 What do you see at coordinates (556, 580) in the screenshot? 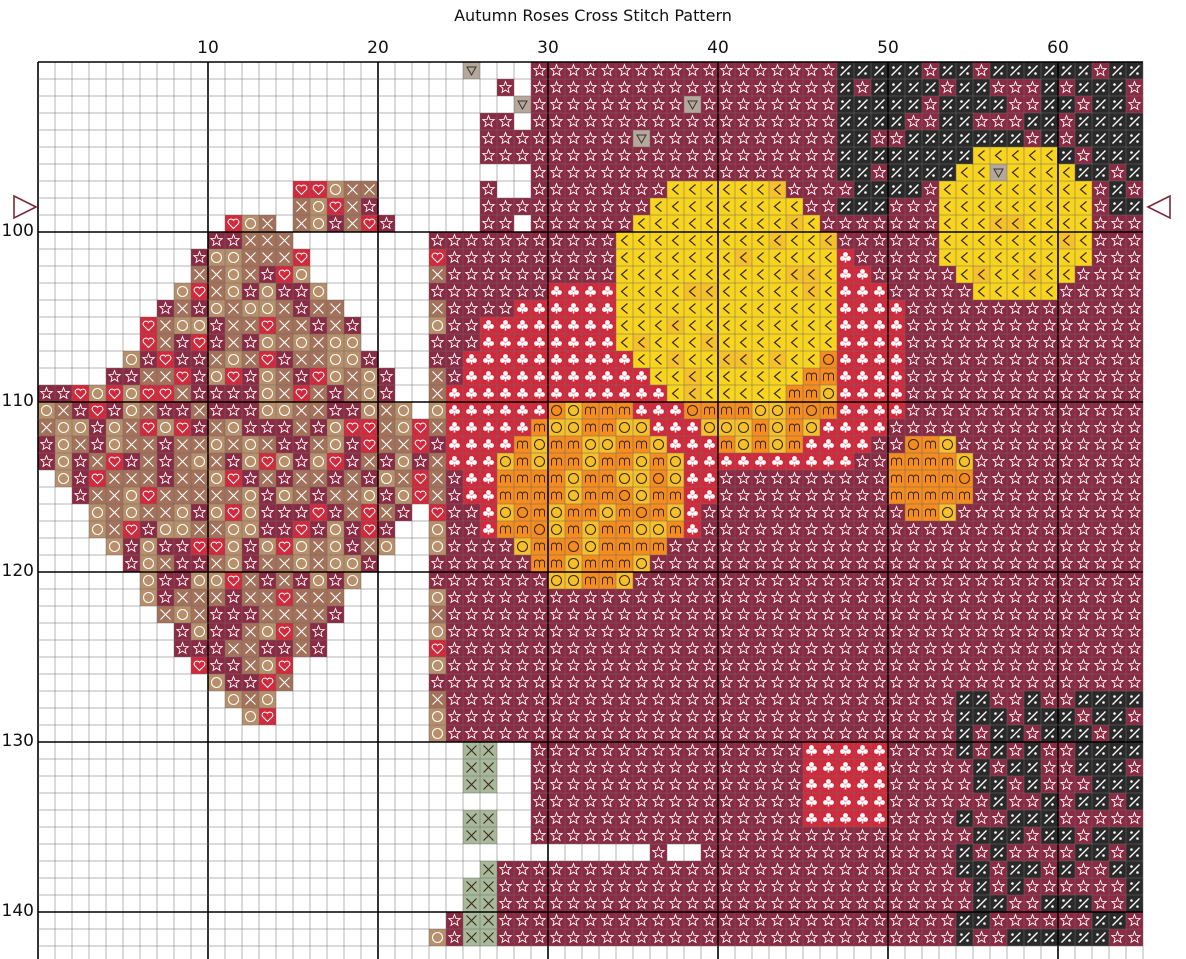
I see `circle-symbol` at bounding box center [556, 580].